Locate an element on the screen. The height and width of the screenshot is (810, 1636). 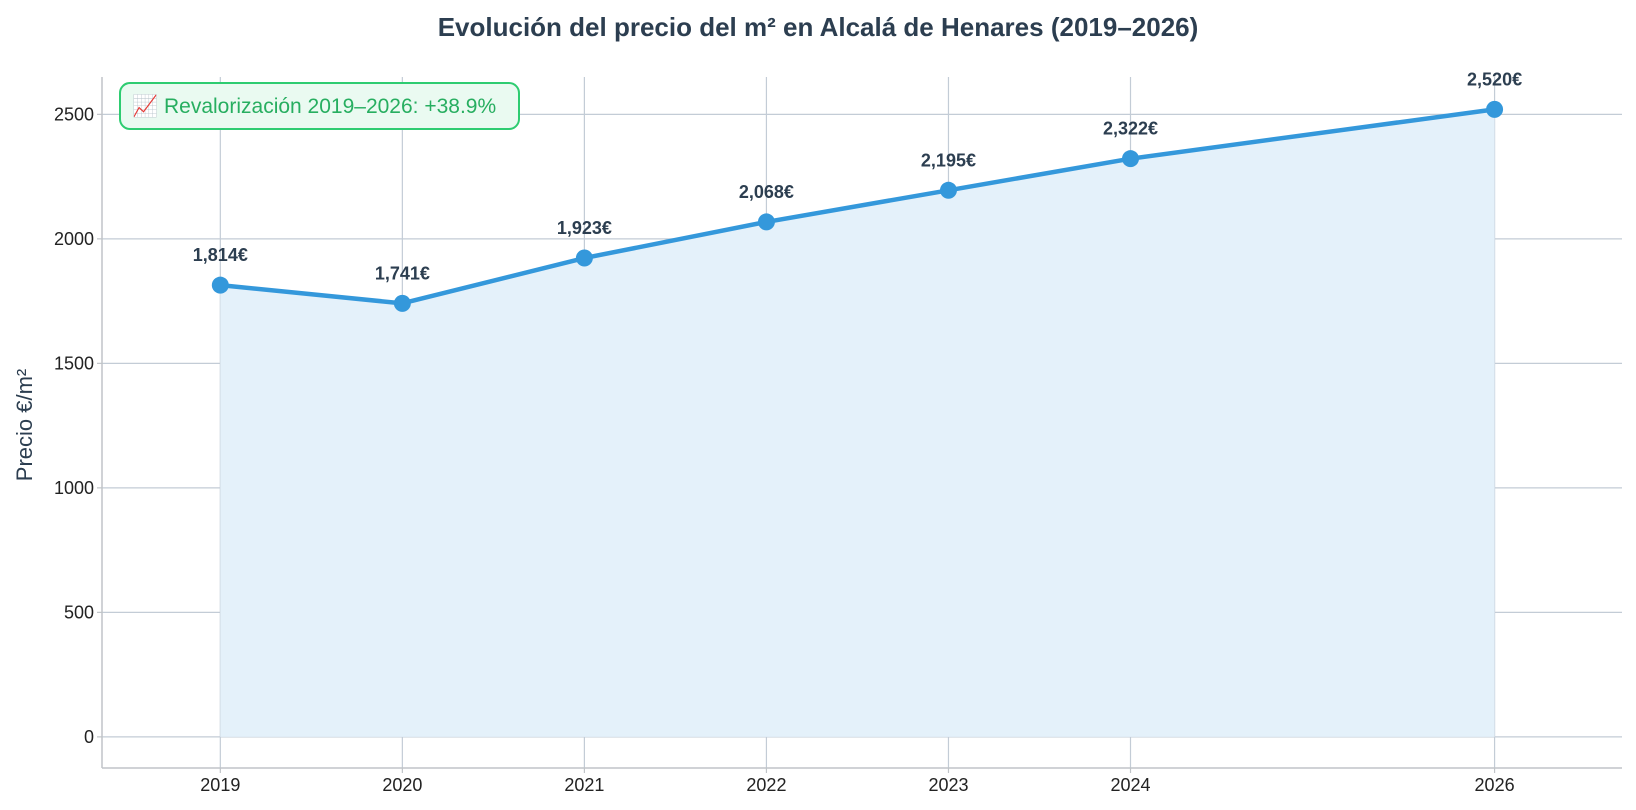
y-tick-label-2500: 2500 is located at coordinates (74, 114).